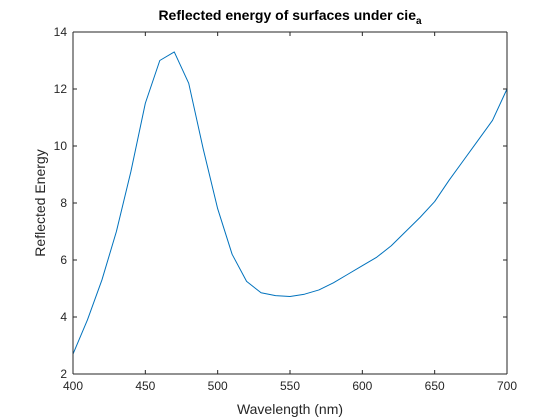 Image resolution: width=560 pixels, height=420 pixels. I want to click on x-tick-label: 500, so click(218, 386).